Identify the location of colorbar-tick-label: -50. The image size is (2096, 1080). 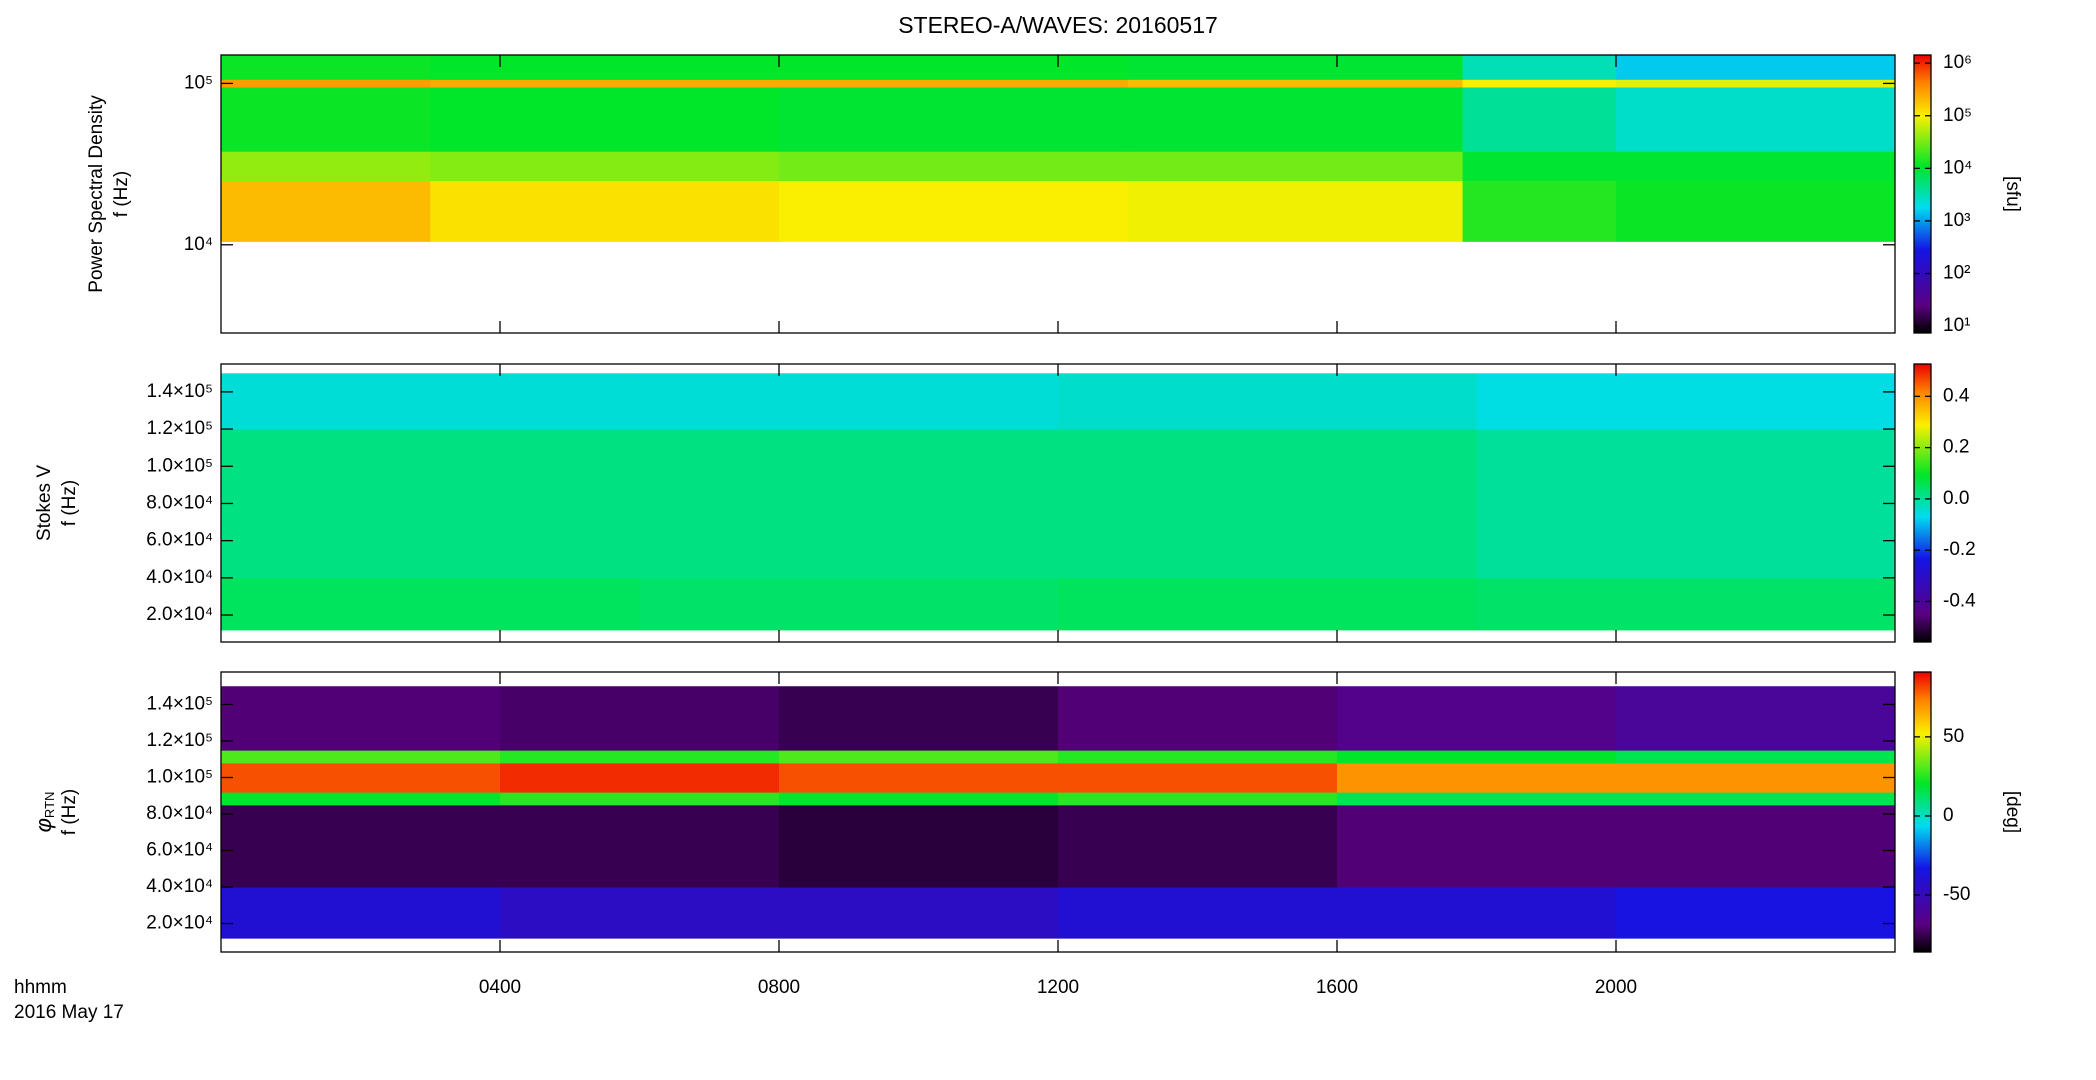
(1956, 894).